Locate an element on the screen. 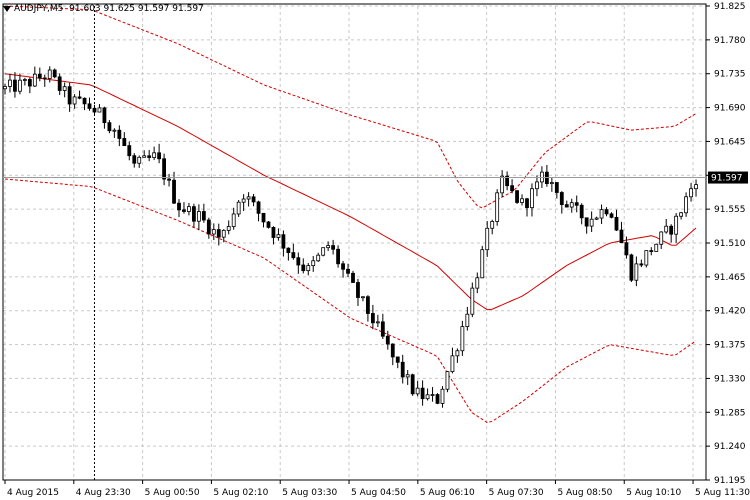 Image resolution: width=750 pixels, height=500 pixels. symbol-label: AUDJPY,M5 is located at coordinates (39, 9).